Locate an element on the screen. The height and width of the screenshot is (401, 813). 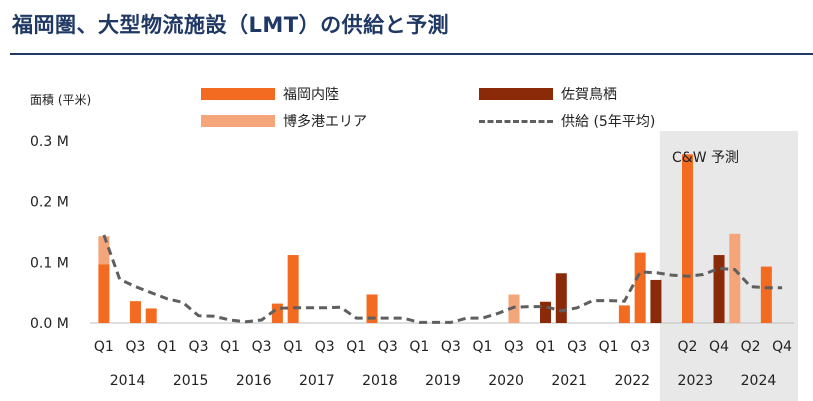
forecast-label: C&W 予測 is located at coordinates (705, 158).